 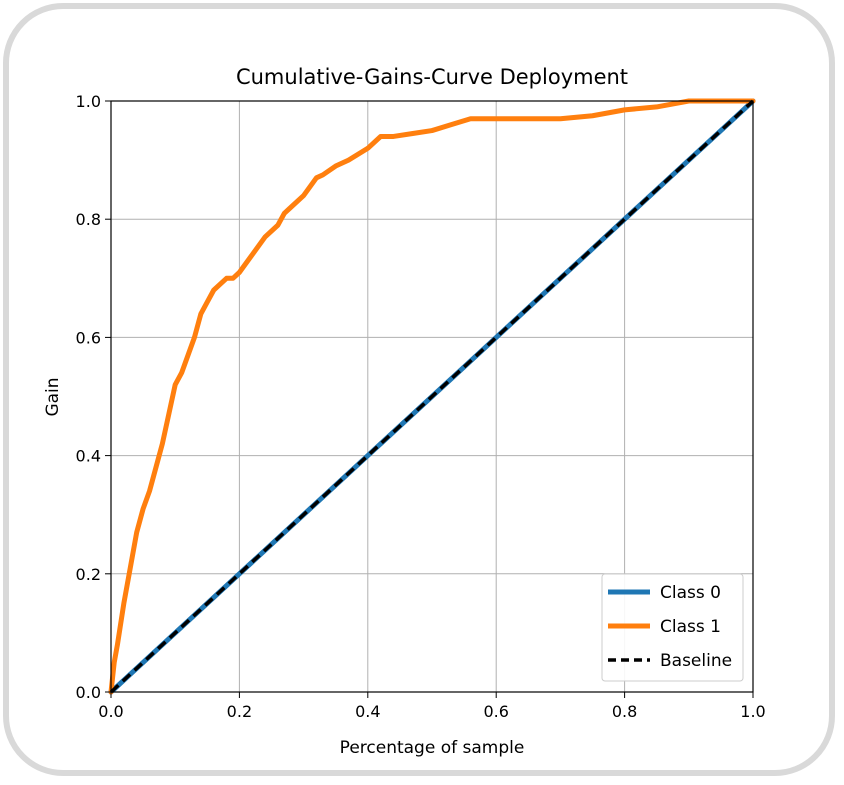 I want to click on x-tick-label: 1.0, so click(x=752, y=711).